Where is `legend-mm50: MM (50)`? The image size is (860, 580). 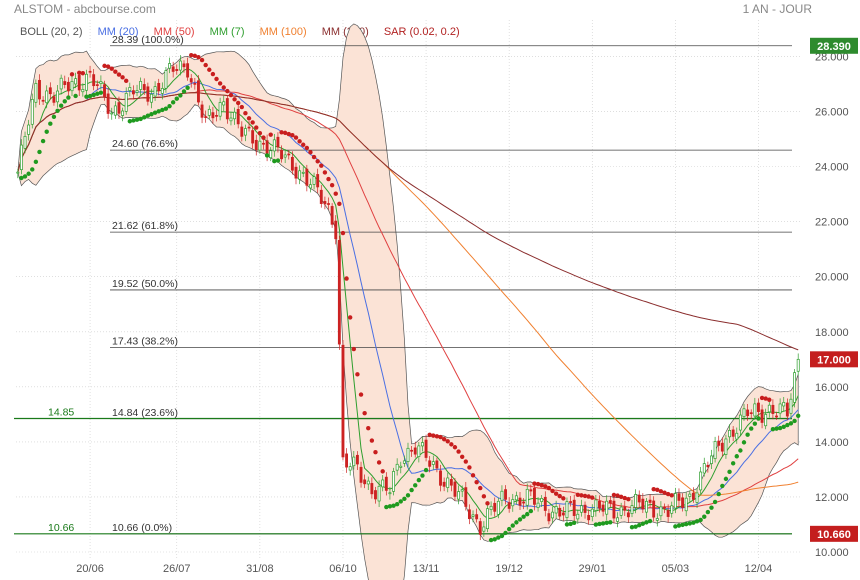 legend-mm50: MM (50) is located at coordinates (174, 32).